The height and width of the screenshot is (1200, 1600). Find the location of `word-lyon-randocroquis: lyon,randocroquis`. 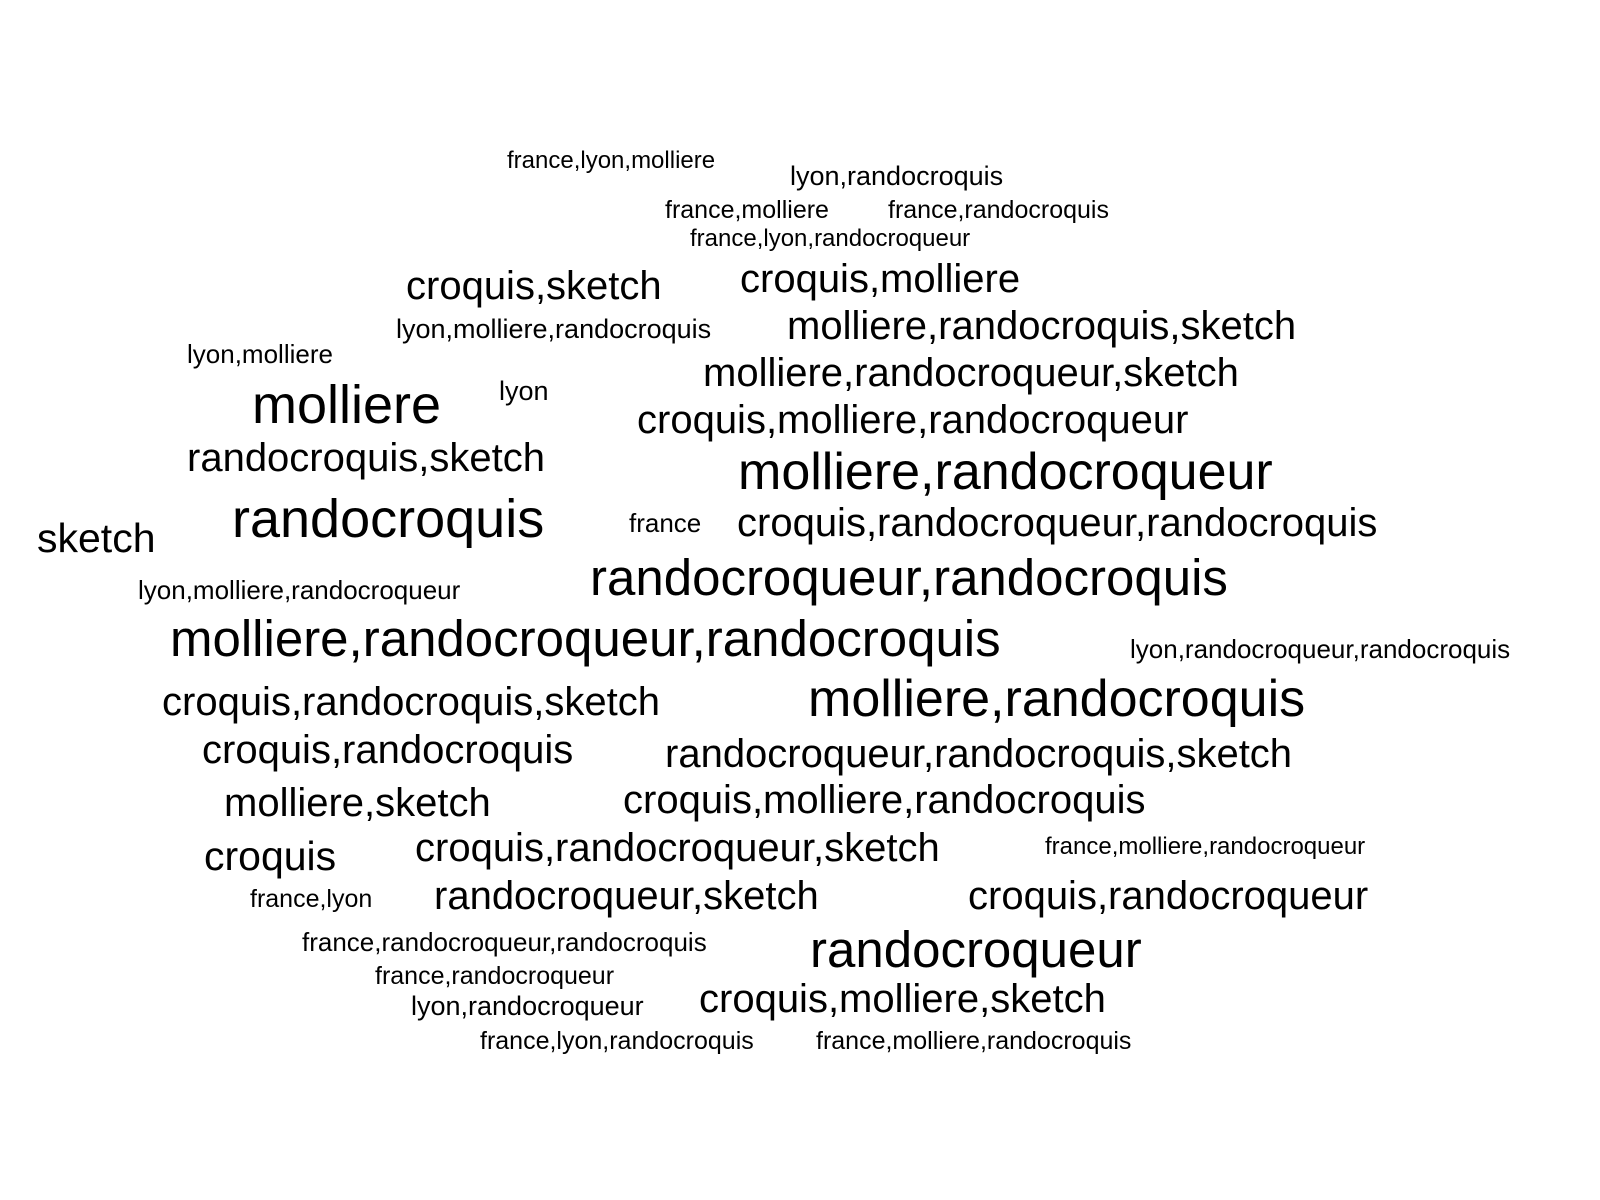

word-lyon-randocroquis: lyon,randocroquis is located at coordinates (897, 176).